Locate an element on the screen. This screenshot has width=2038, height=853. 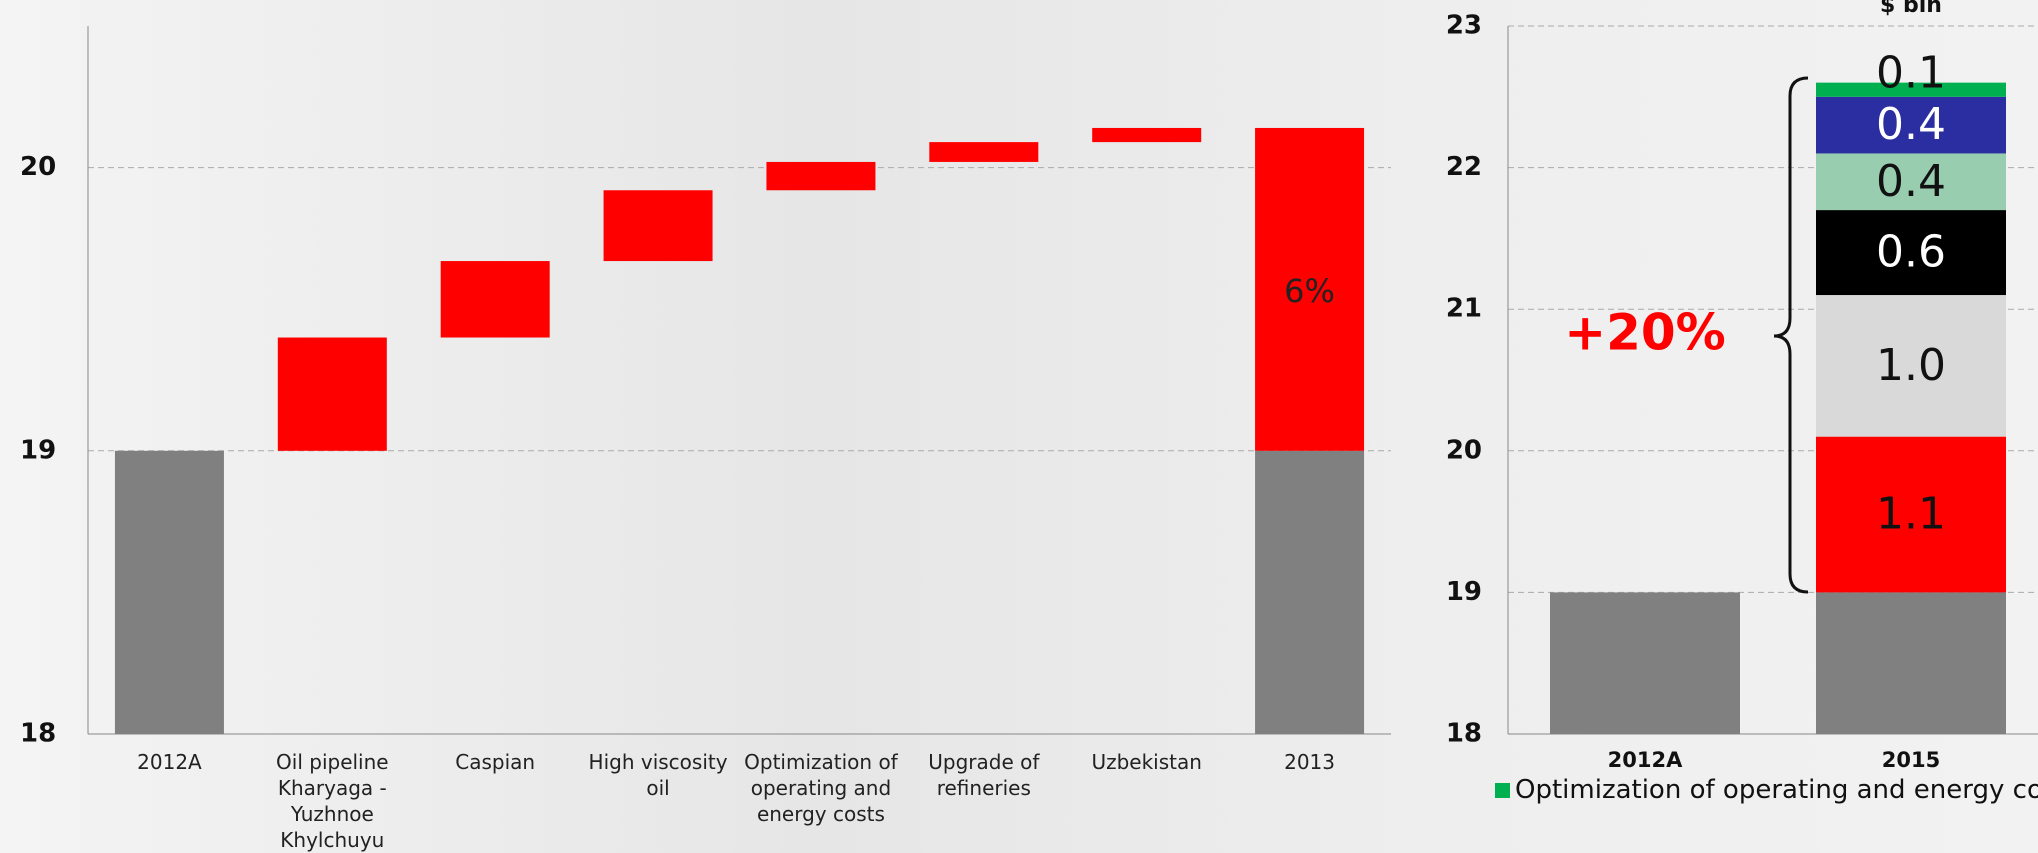
data-label: 1.0 is located at coordinates (1911, 365).